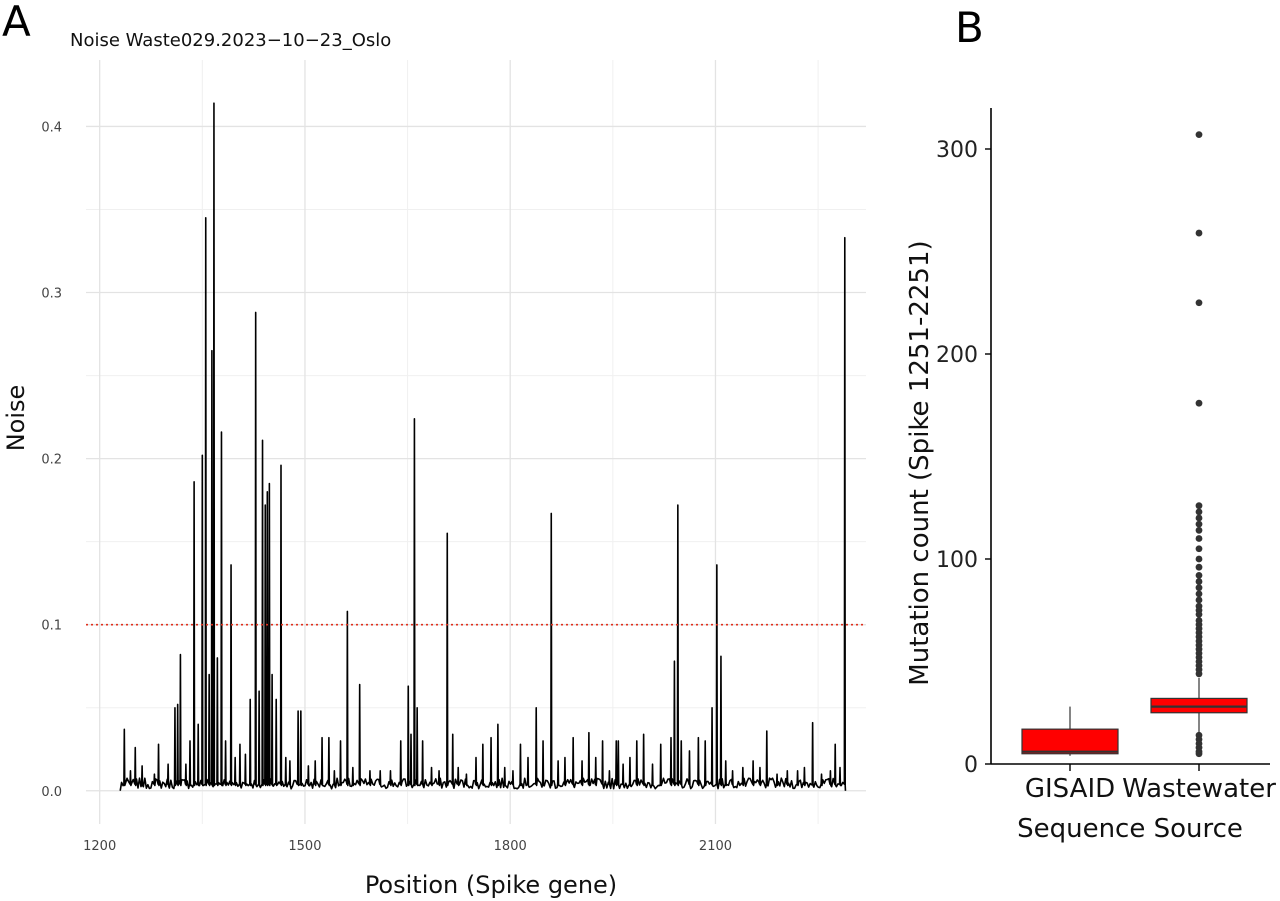 The height and width of the screenshot is (901, 1280). Describe the element at coordinates (969, 27) in the screenshot. I see `panel-b-letter: B` at that location.